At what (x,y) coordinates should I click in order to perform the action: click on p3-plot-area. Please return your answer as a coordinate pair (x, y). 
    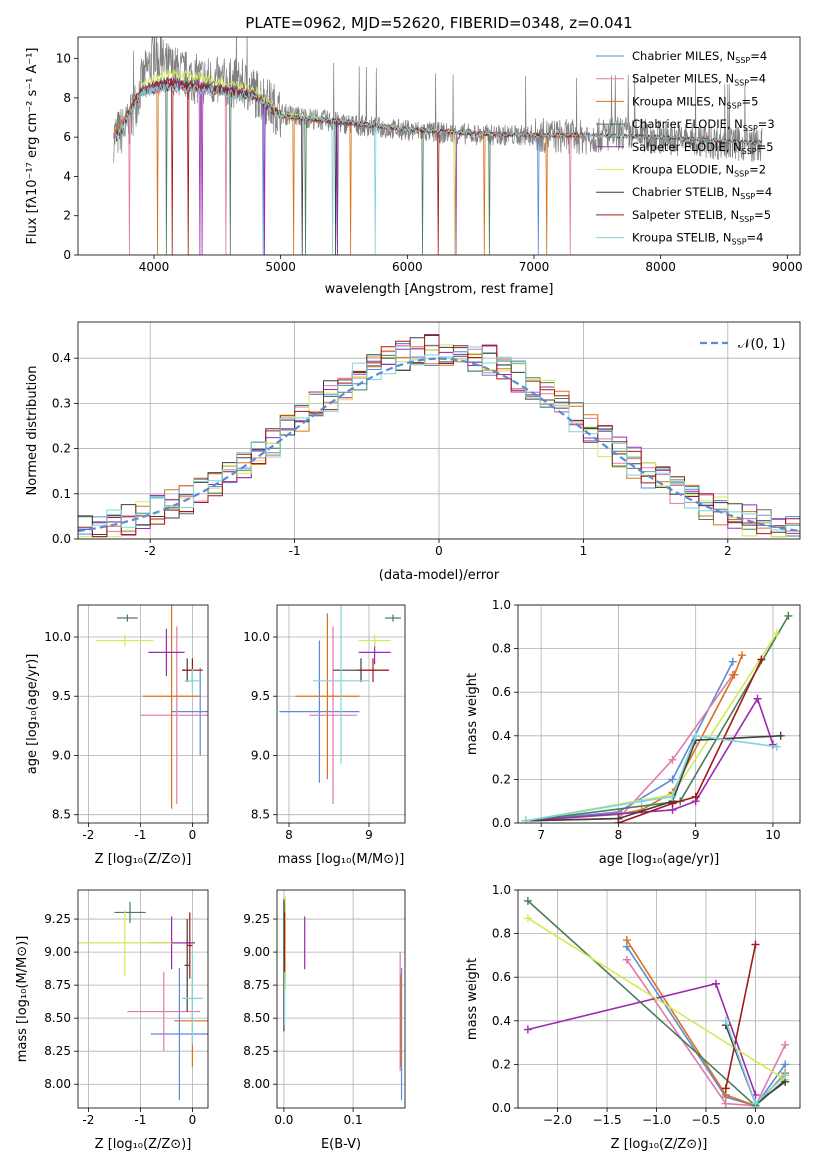
    Looking at the image, I should click on (152, 707).